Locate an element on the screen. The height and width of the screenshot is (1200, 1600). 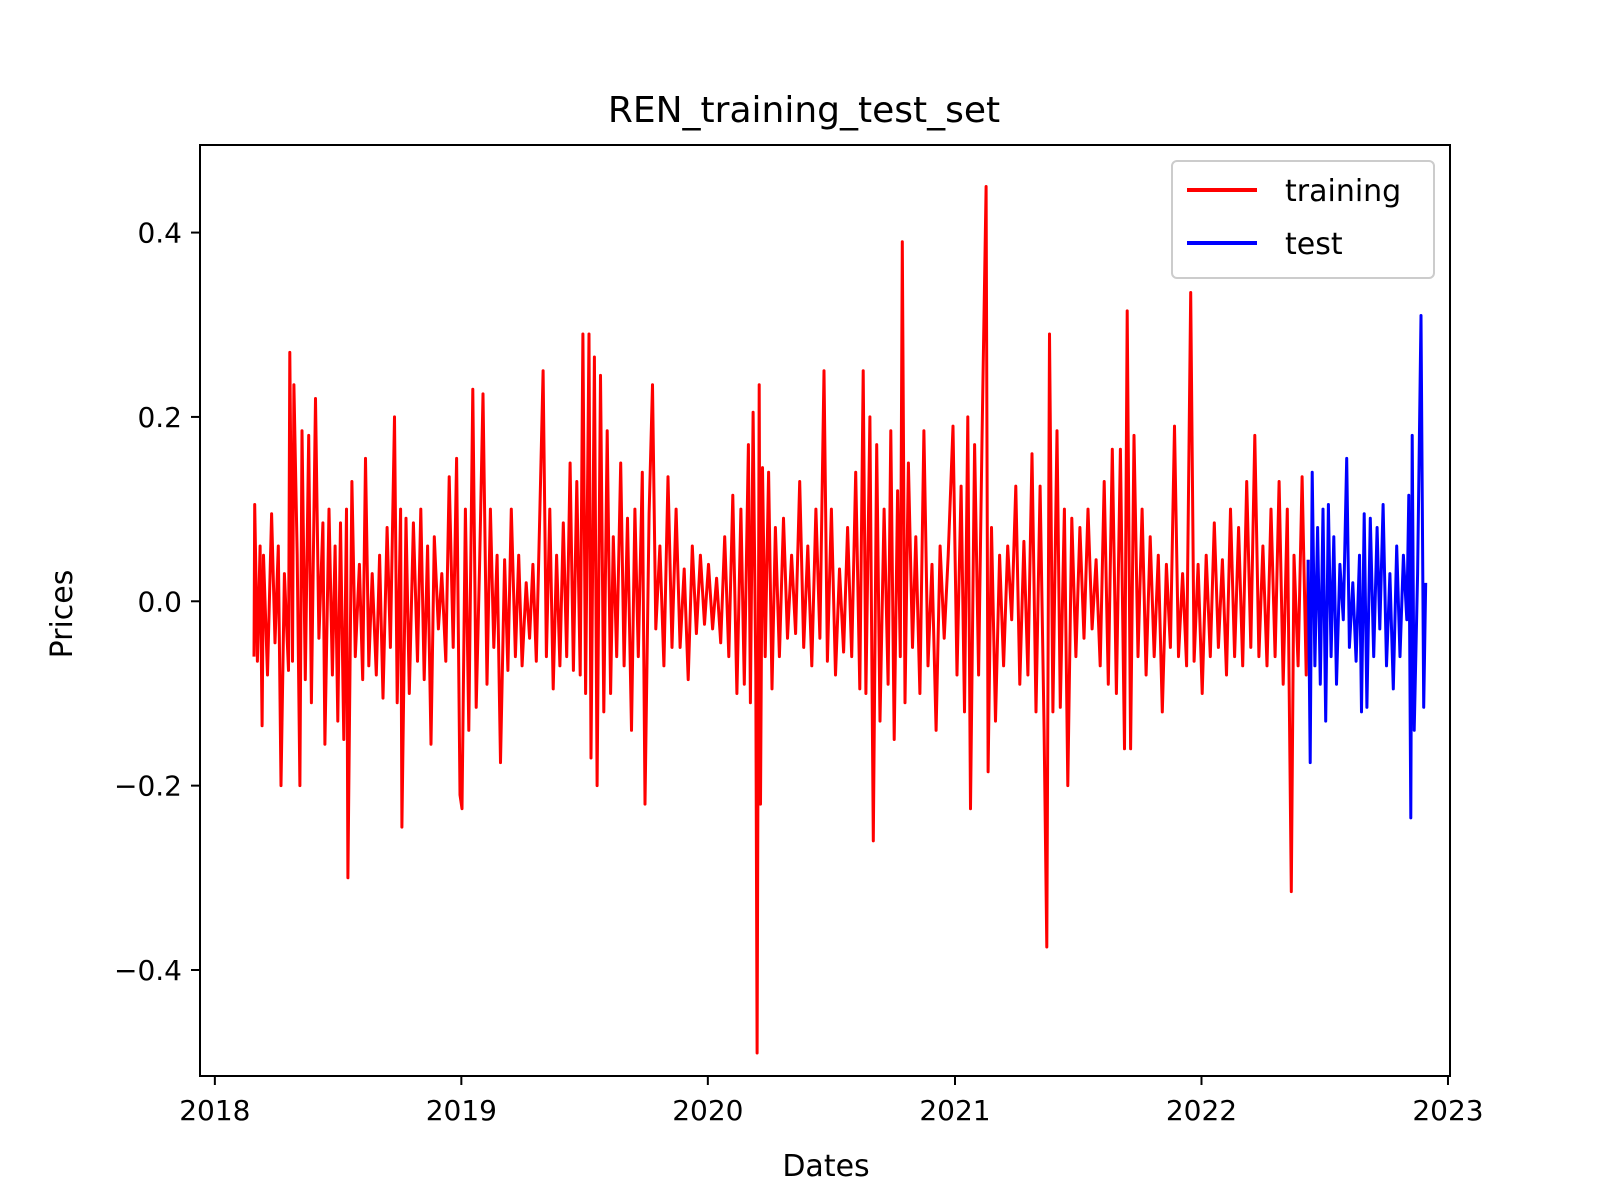
legend-label-training: training is located at coordinates (1343, 191).